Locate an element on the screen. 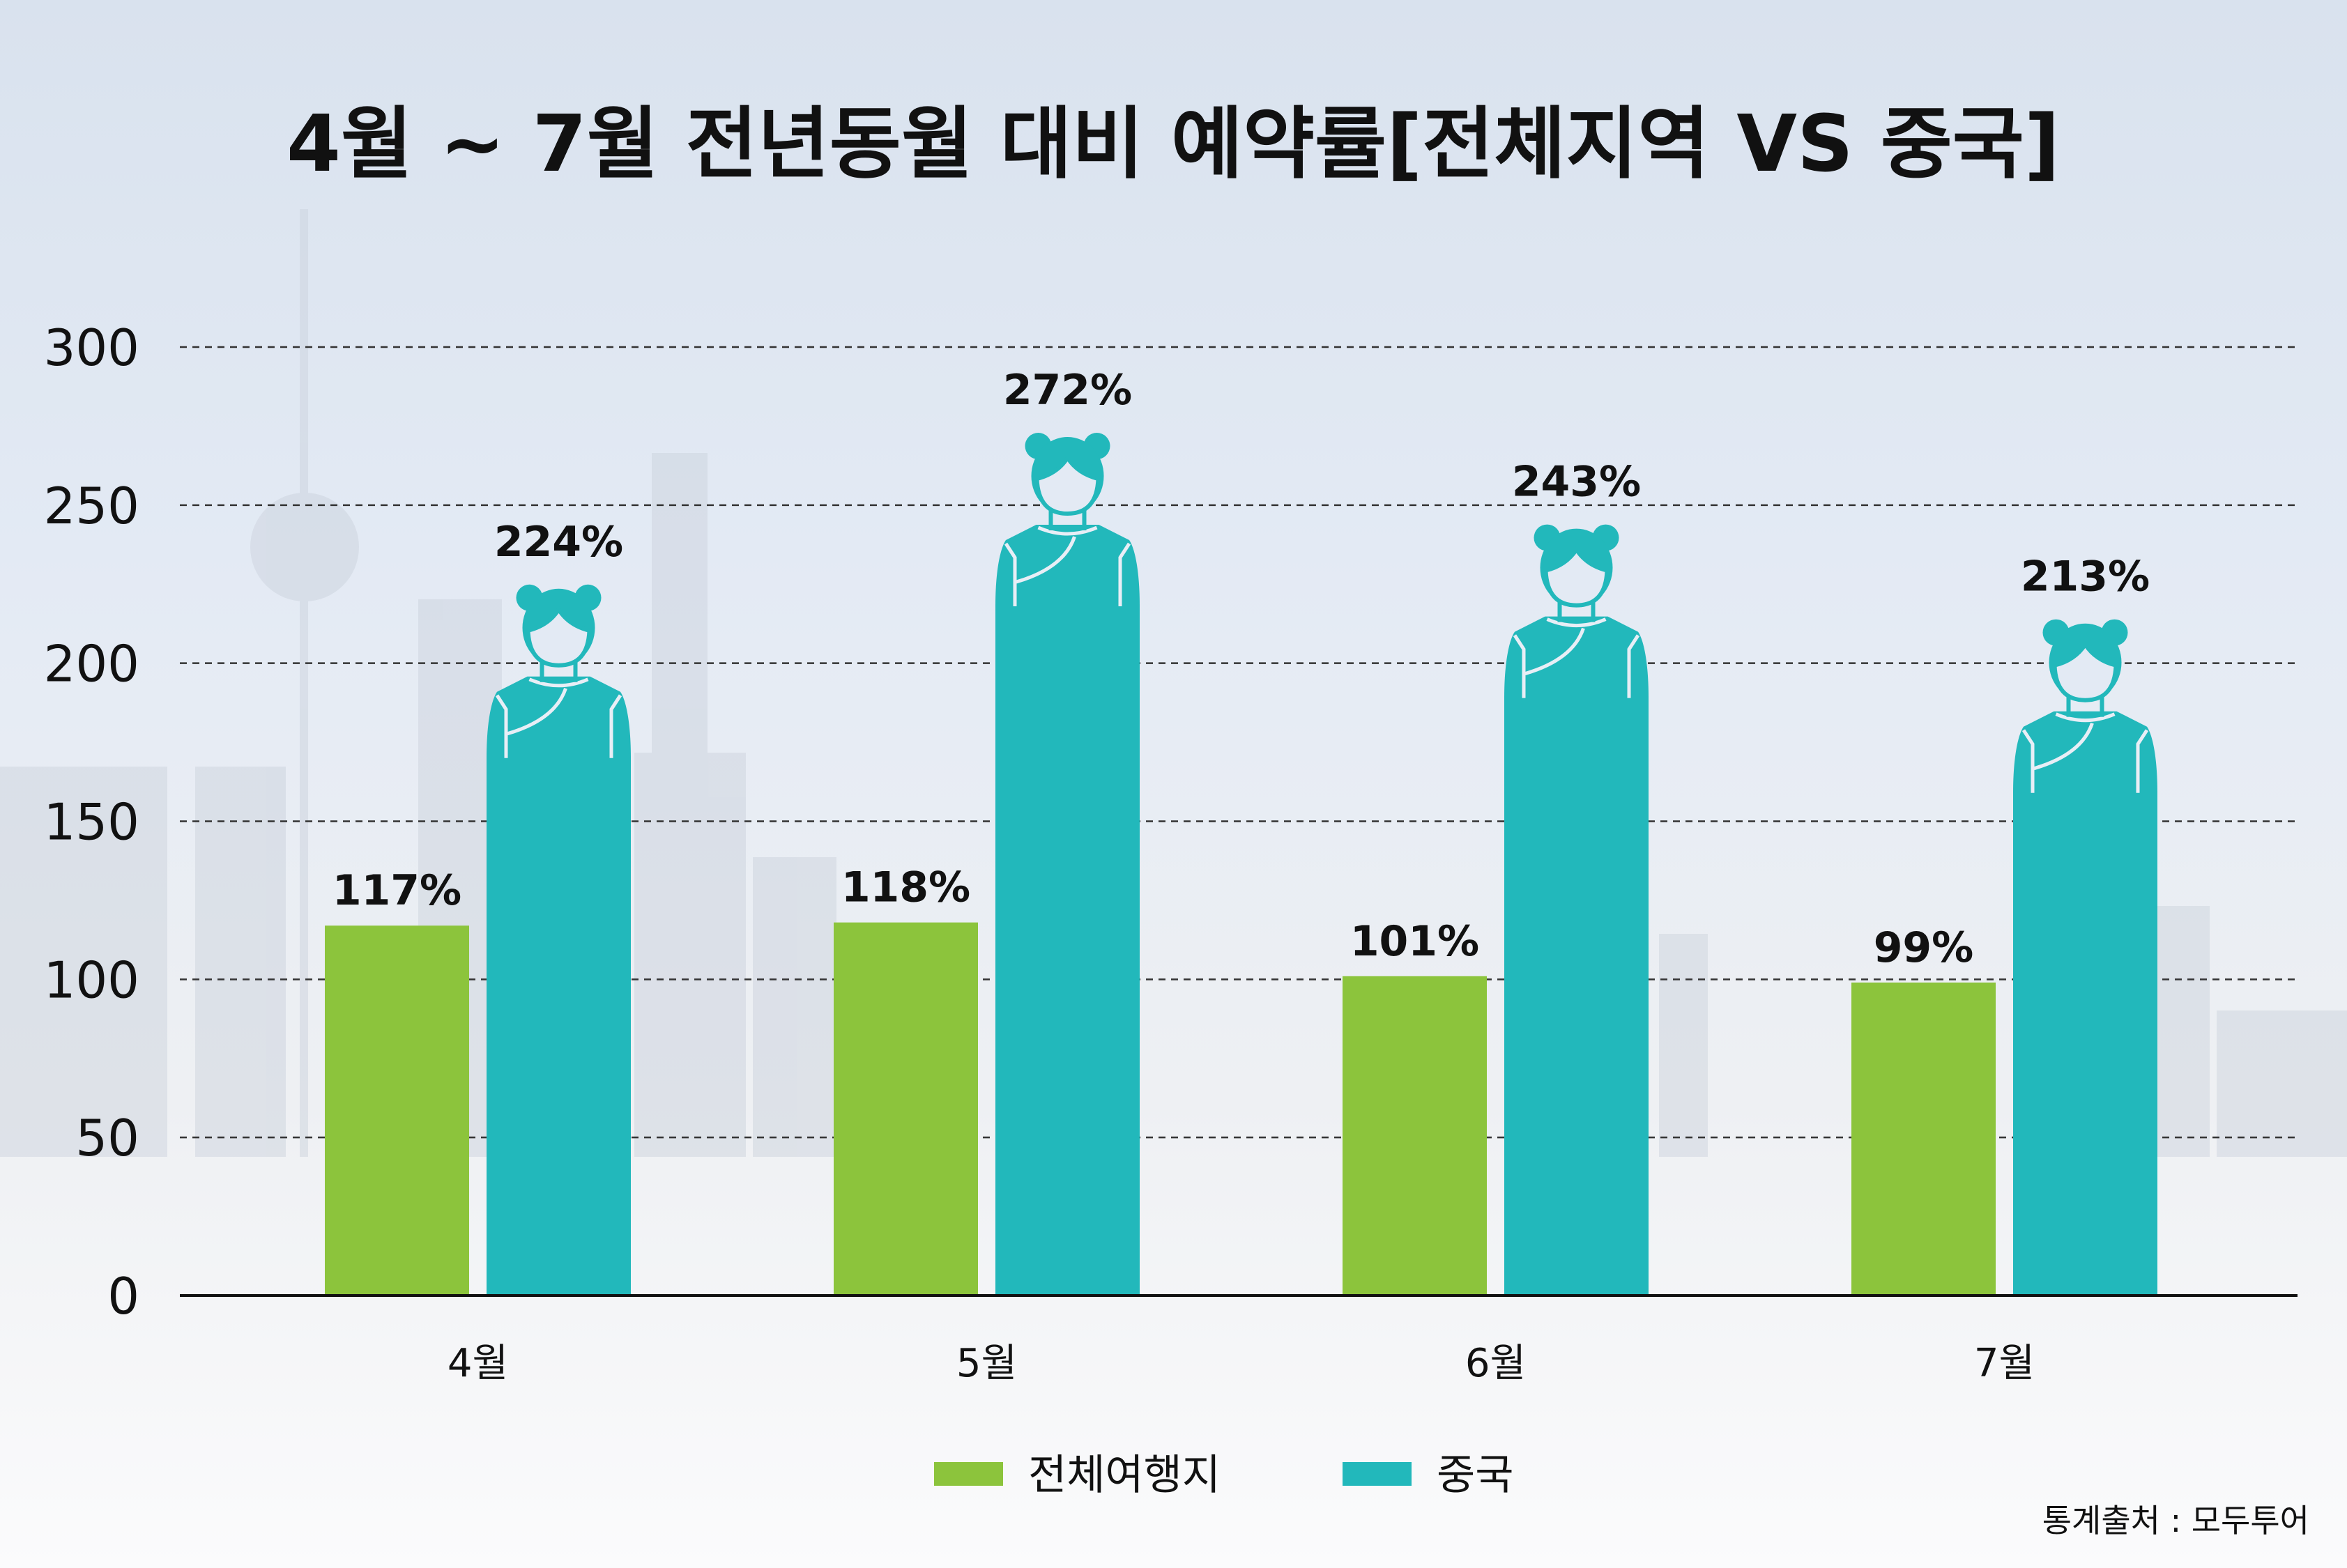  data-label-all-destinations: 117% is located at coordinates (396, 890).